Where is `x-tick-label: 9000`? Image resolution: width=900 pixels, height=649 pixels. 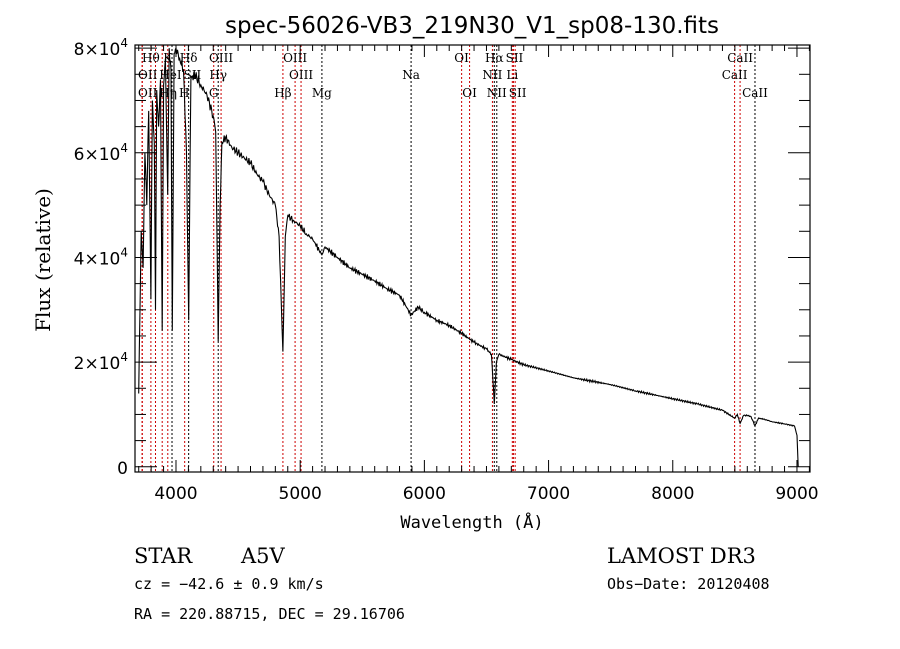 x-tick-label: 9000 is located at coordinates (796, 494).